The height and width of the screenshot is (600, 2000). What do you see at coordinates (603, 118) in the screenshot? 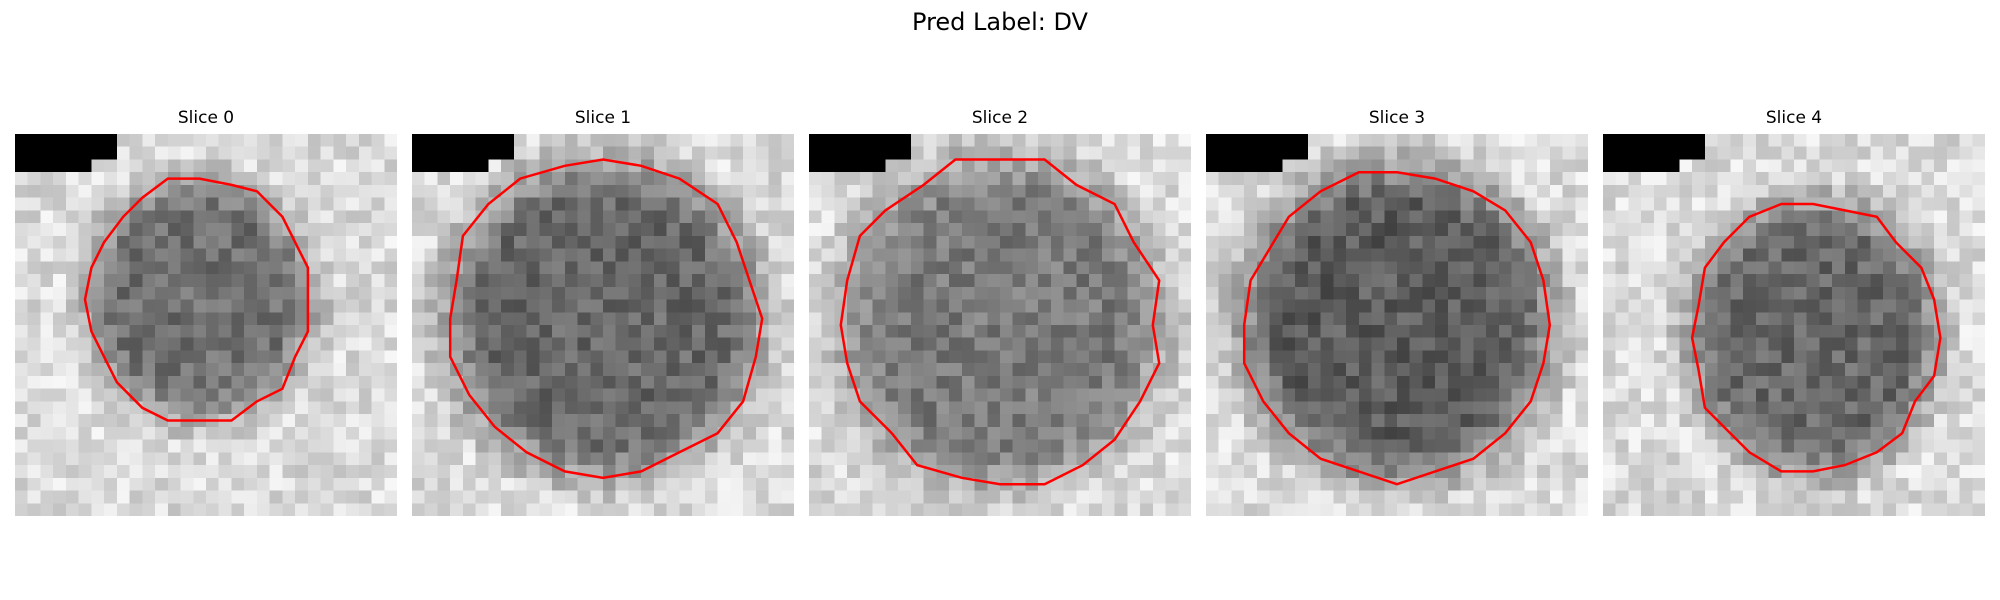
I see `slice-title-1: Slice 1` at bounding box center [603, 118].